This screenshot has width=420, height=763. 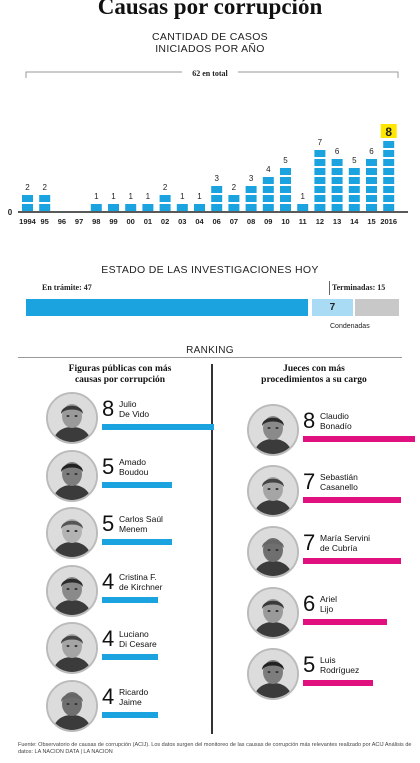 What do you see at coordinates (337, 221) in the screenshot?
I see `x-tick-label: 13` at bounding box center [337, 221].